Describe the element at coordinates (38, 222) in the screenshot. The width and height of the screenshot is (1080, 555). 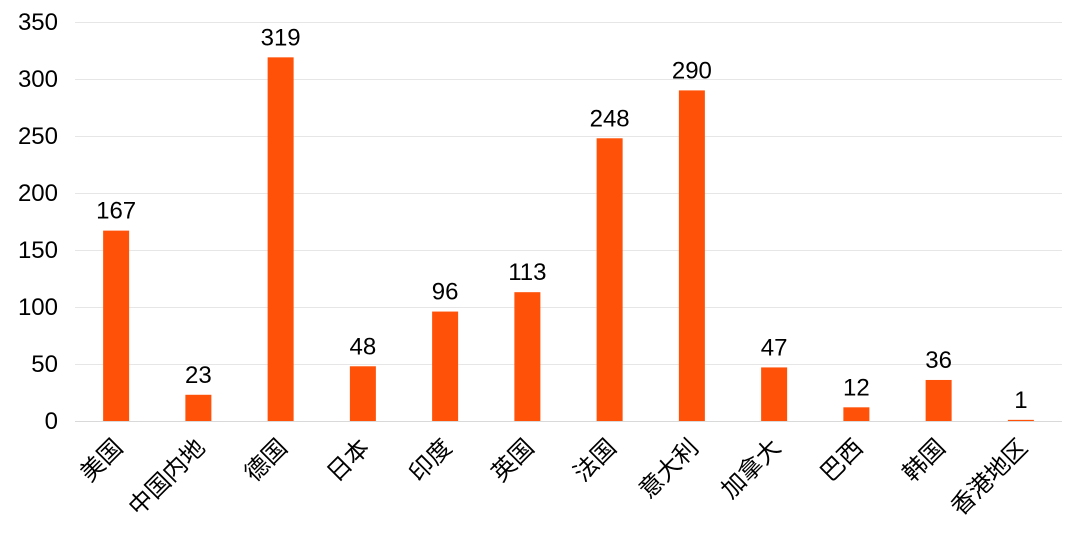
I see `y-axis-tick-labels: 0 50 100 150 200 250 300 350` at that location.